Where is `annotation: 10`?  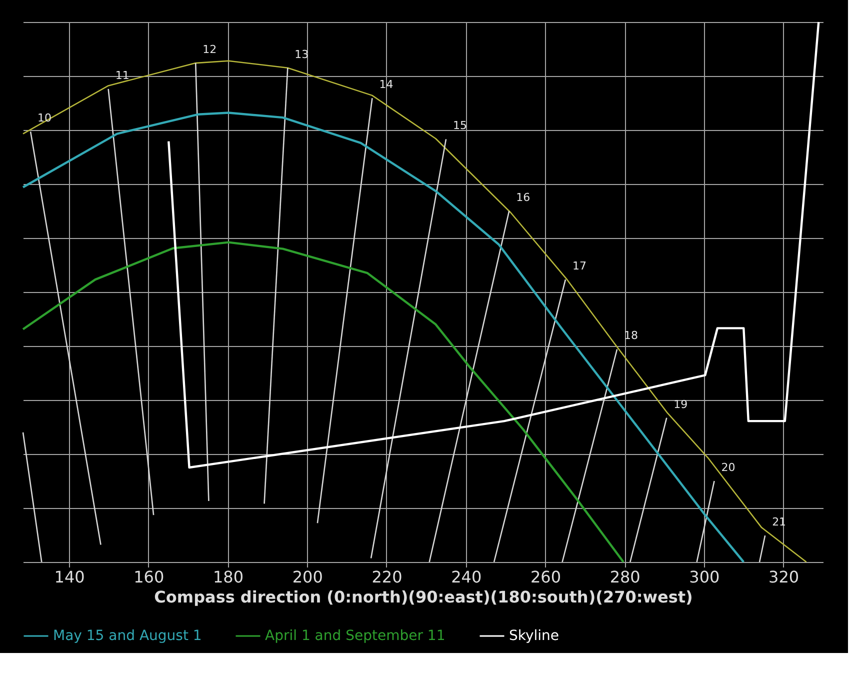 annotation: 10 is located at coordinates (45, 118).